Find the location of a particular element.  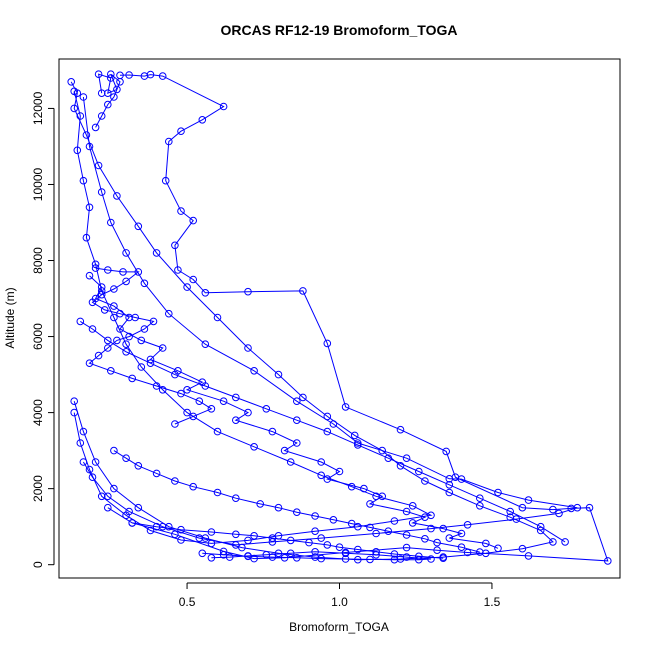

y-axis: 0 2000 4000 6000 8000 10000 12000 is located at coordinates (43, 329).